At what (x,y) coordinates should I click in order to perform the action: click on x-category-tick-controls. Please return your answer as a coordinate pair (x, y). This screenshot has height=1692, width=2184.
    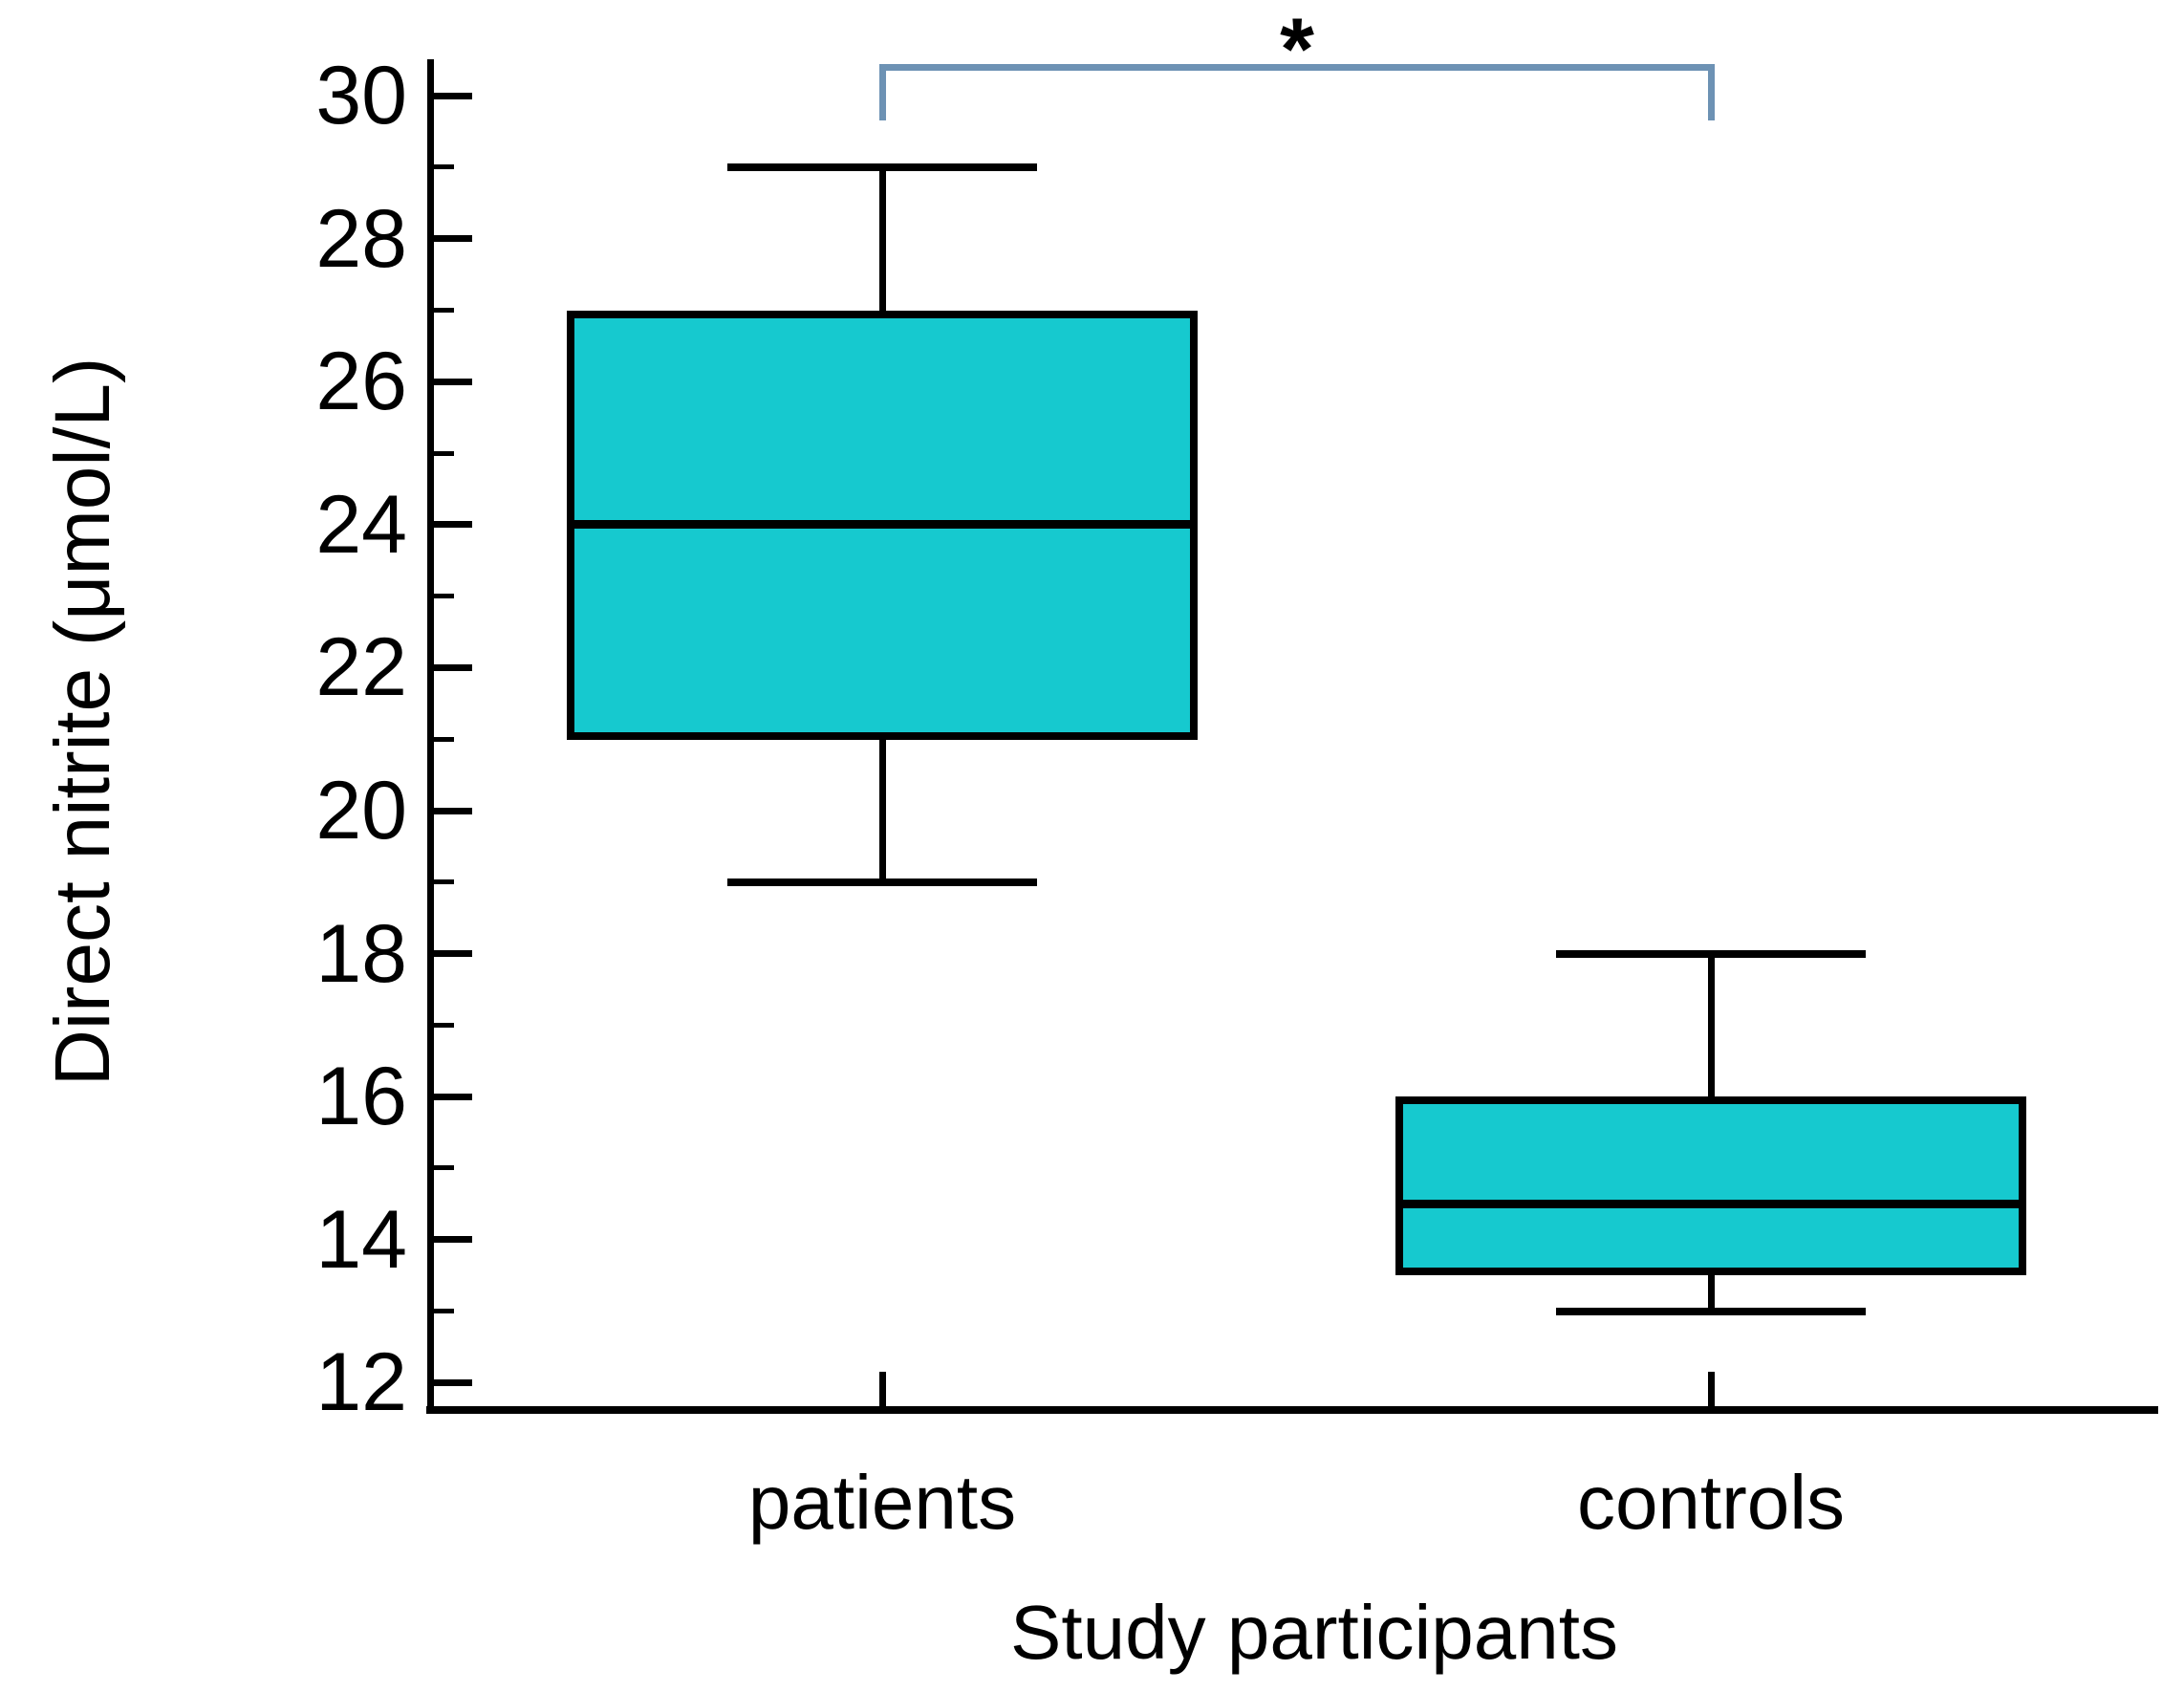
    Looking at the image, I should click on (1711, 1389).